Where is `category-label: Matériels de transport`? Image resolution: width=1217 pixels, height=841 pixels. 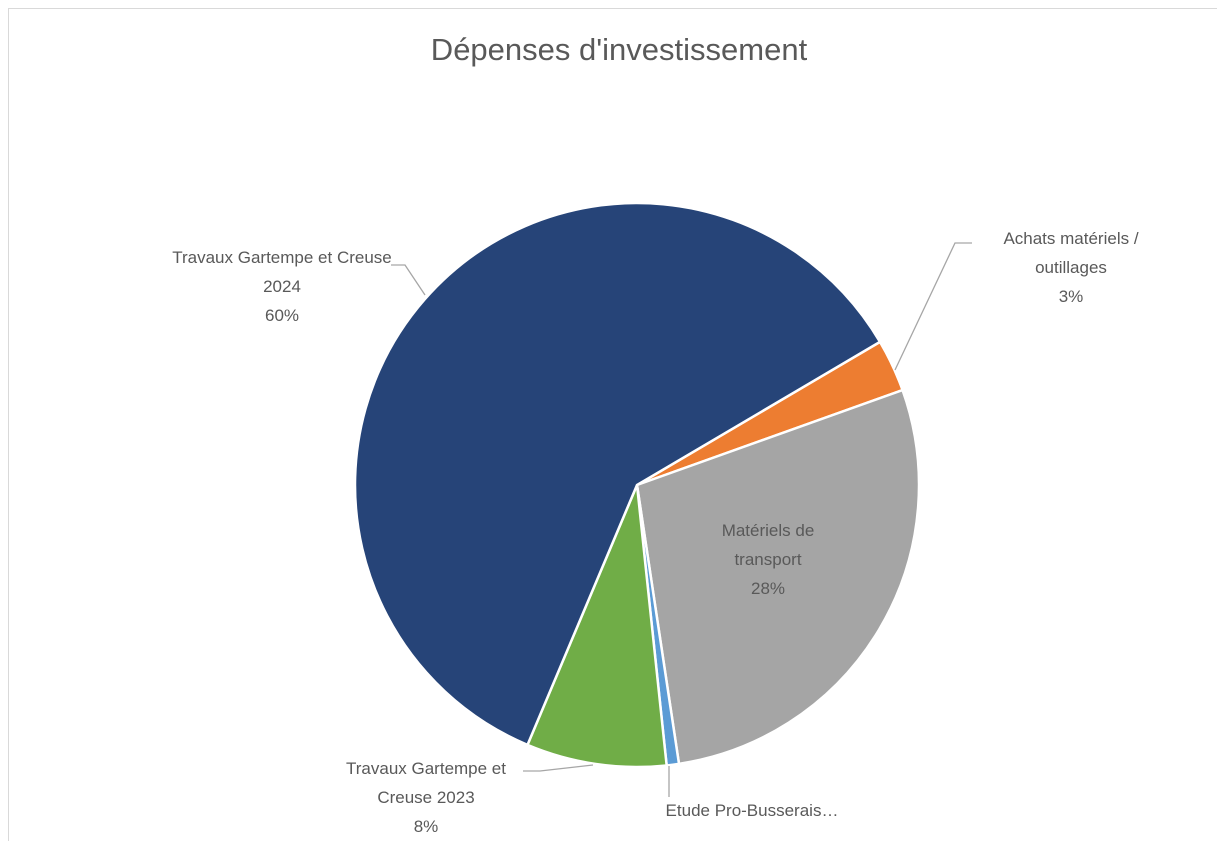
category-label: Matériels de transport is located at coordinates (768, 545).